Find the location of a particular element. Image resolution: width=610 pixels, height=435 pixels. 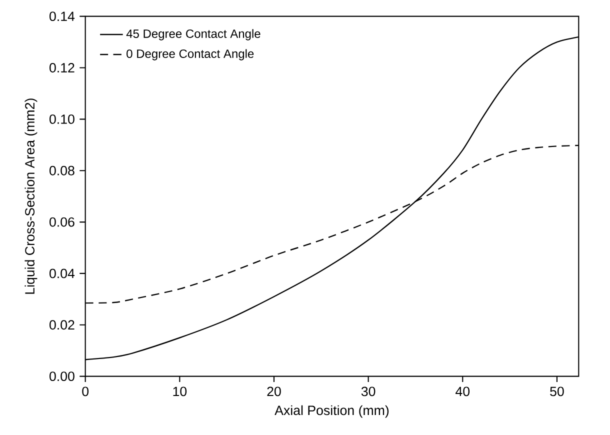

legend-label: 45 Degree Contact Angle is located at coordinates (193, 34).